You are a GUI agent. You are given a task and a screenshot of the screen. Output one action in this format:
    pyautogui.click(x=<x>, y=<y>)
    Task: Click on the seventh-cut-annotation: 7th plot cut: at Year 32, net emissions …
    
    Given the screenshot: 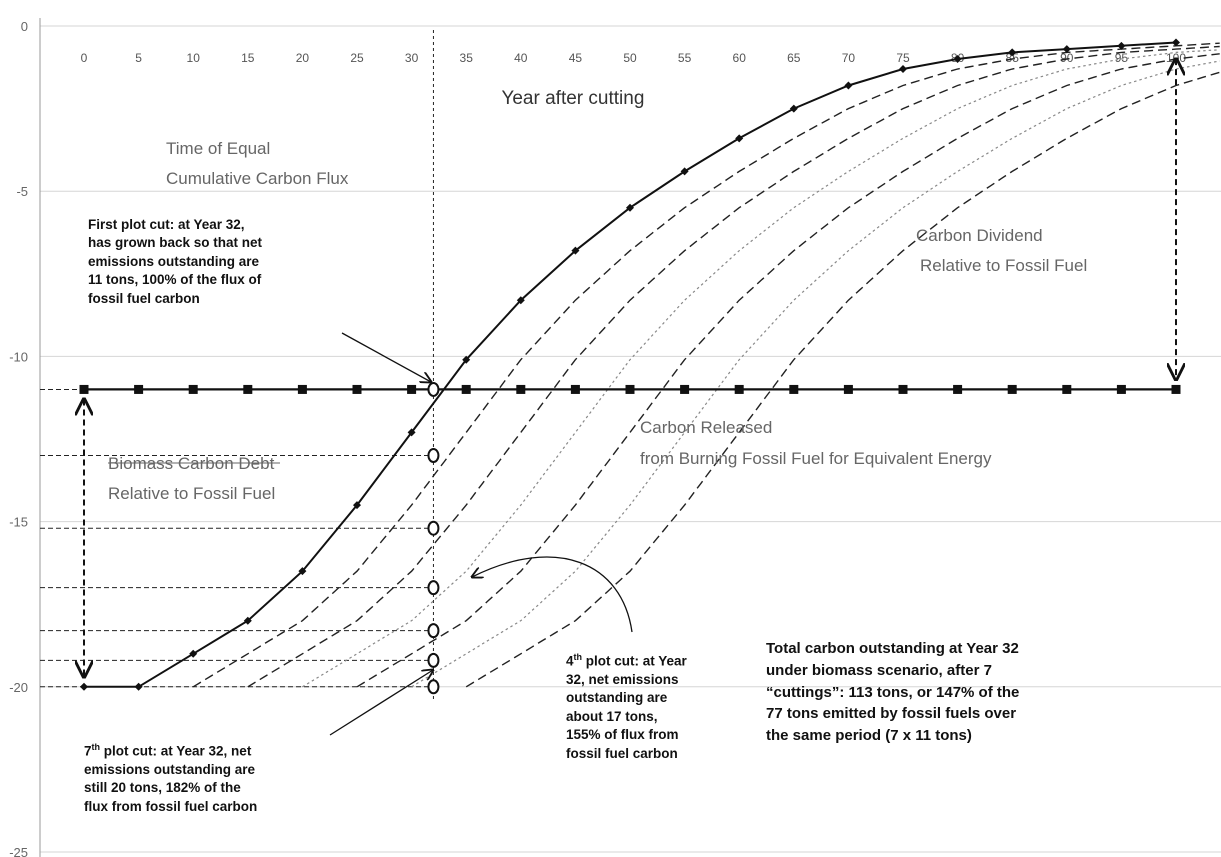 What is the action you would take?
    pyautogui.click(x=170, y=778)
    